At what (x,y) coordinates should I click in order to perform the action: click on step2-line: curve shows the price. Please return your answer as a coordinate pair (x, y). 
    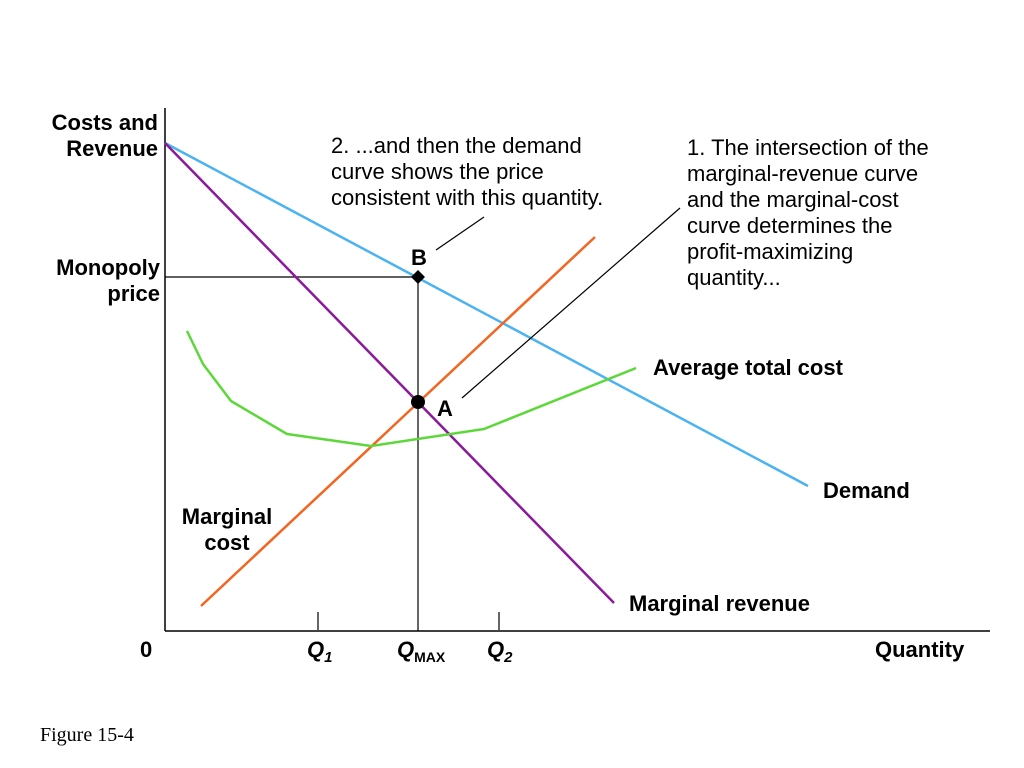
    Looking at the image, I should click on (437, 171).